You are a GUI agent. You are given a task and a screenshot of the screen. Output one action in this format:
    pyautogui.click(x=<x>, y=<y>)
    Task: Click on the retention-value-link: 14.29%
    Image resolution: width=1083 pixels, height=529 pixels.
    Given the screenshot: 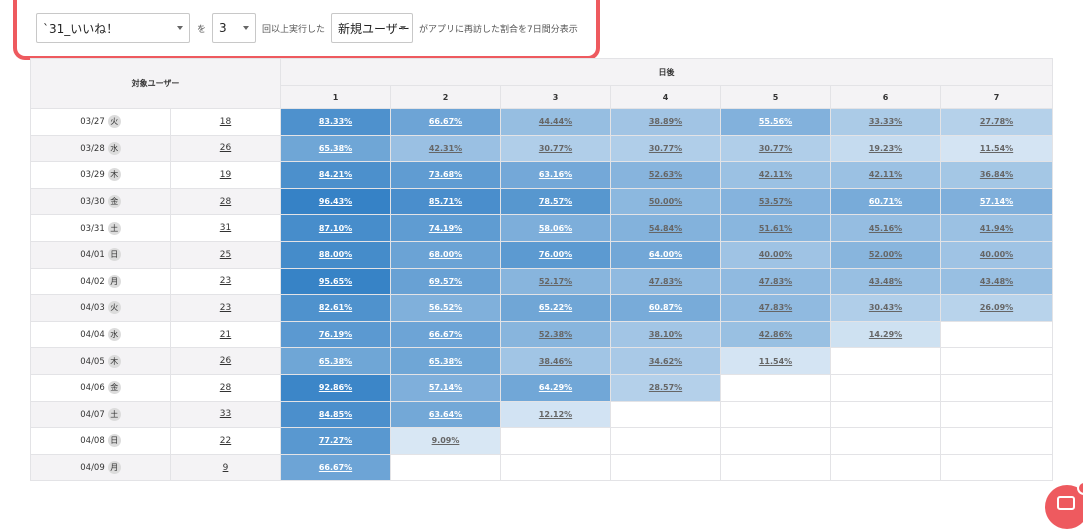 What is the action you would take?
    pyautogui.click(x=885, y=335)
    